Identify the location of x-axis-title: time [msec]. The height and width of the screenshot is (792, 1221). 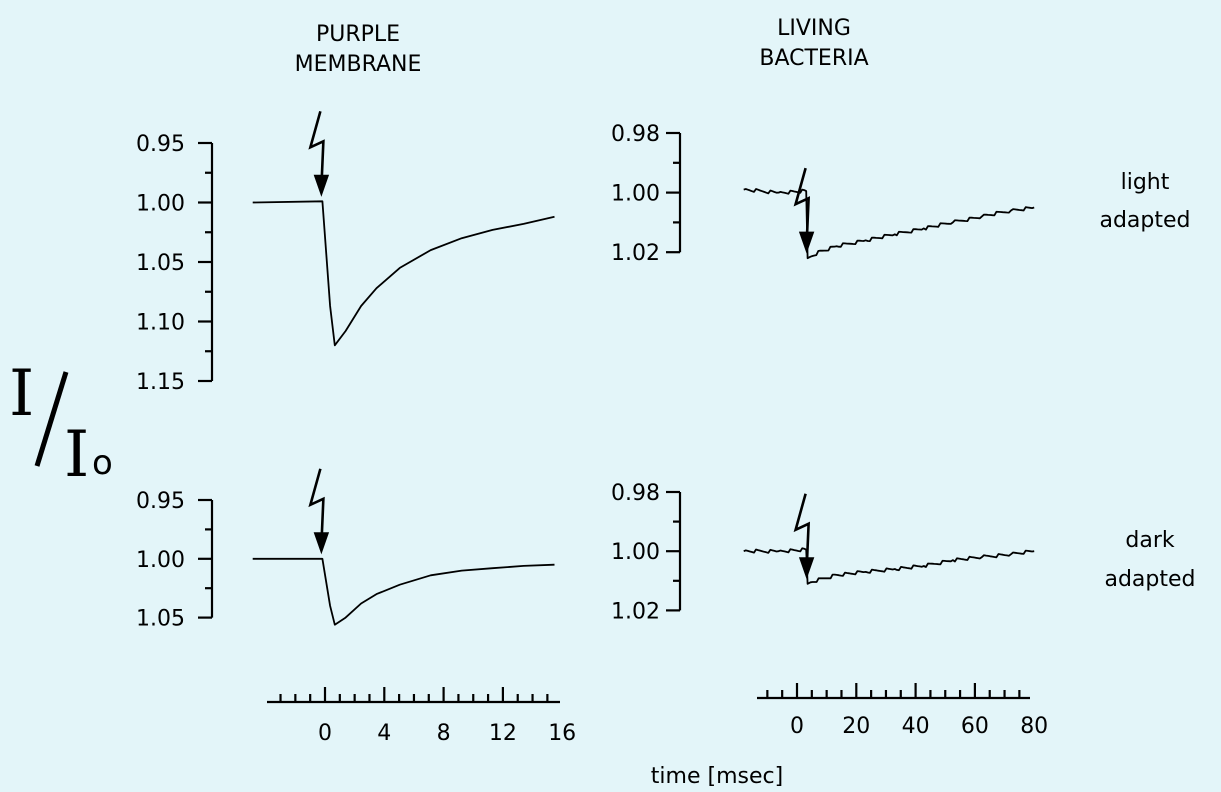
(717, 776).